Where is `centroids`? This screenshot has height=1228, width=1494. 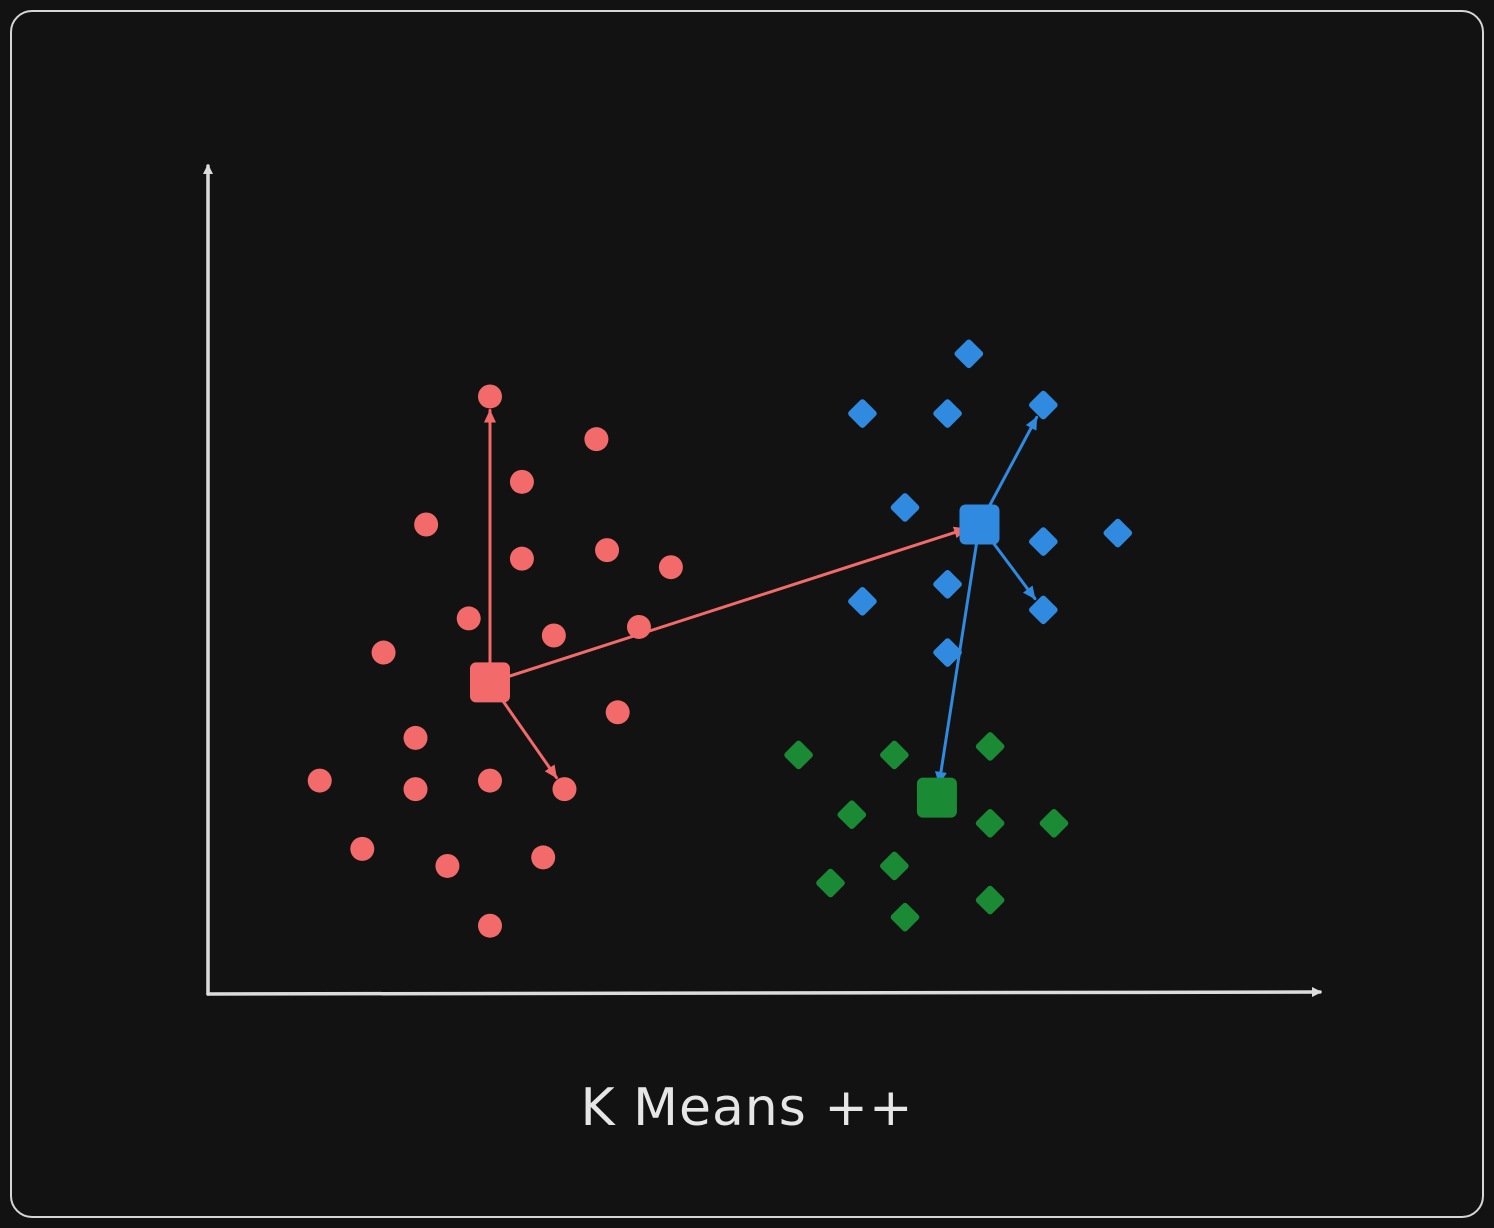 centroids is located at coordinates (734, 661).